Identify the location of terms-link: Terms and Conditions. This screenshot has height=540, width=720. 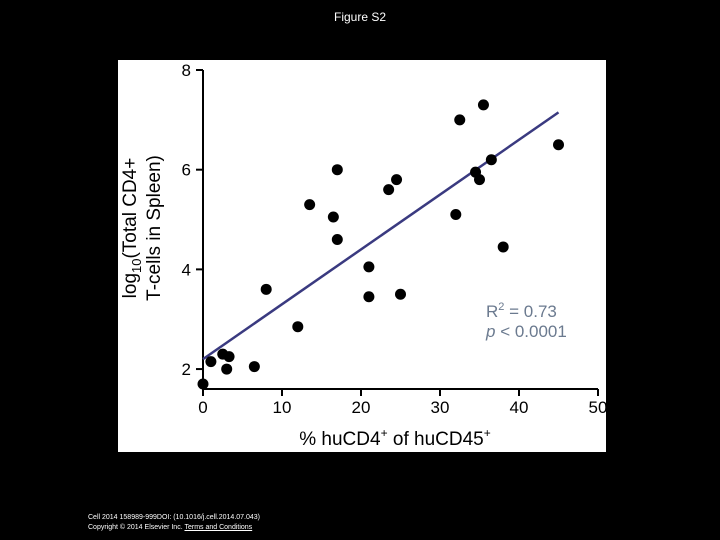
(218, 527).